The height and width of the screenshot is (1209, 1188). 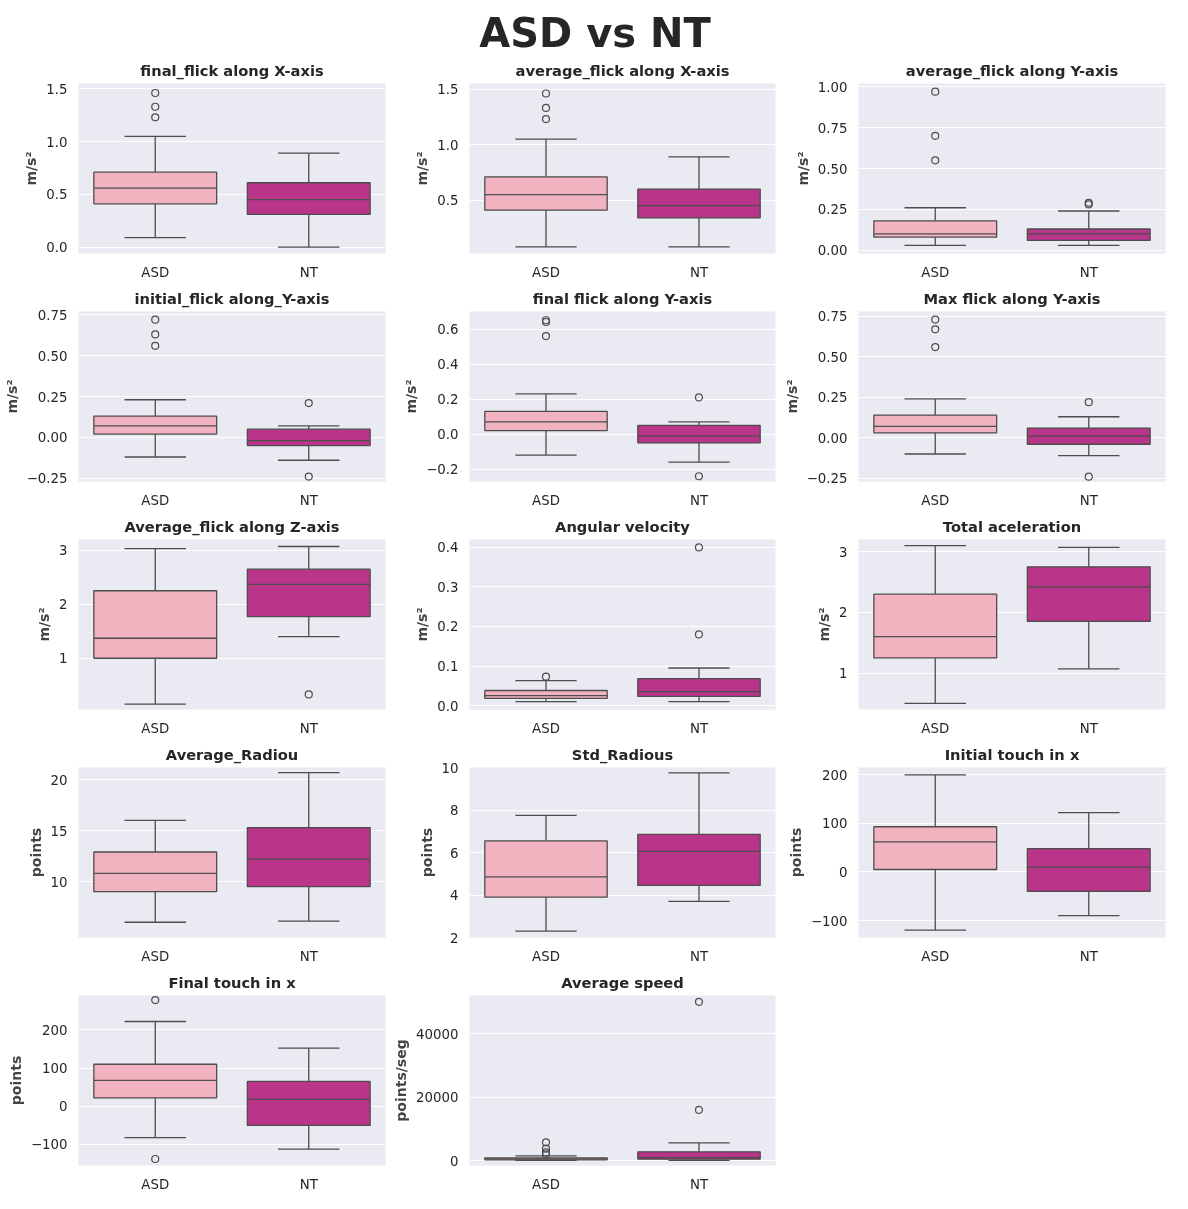 I want to click on y-tick-label: 3, so click(x=63, y=551).